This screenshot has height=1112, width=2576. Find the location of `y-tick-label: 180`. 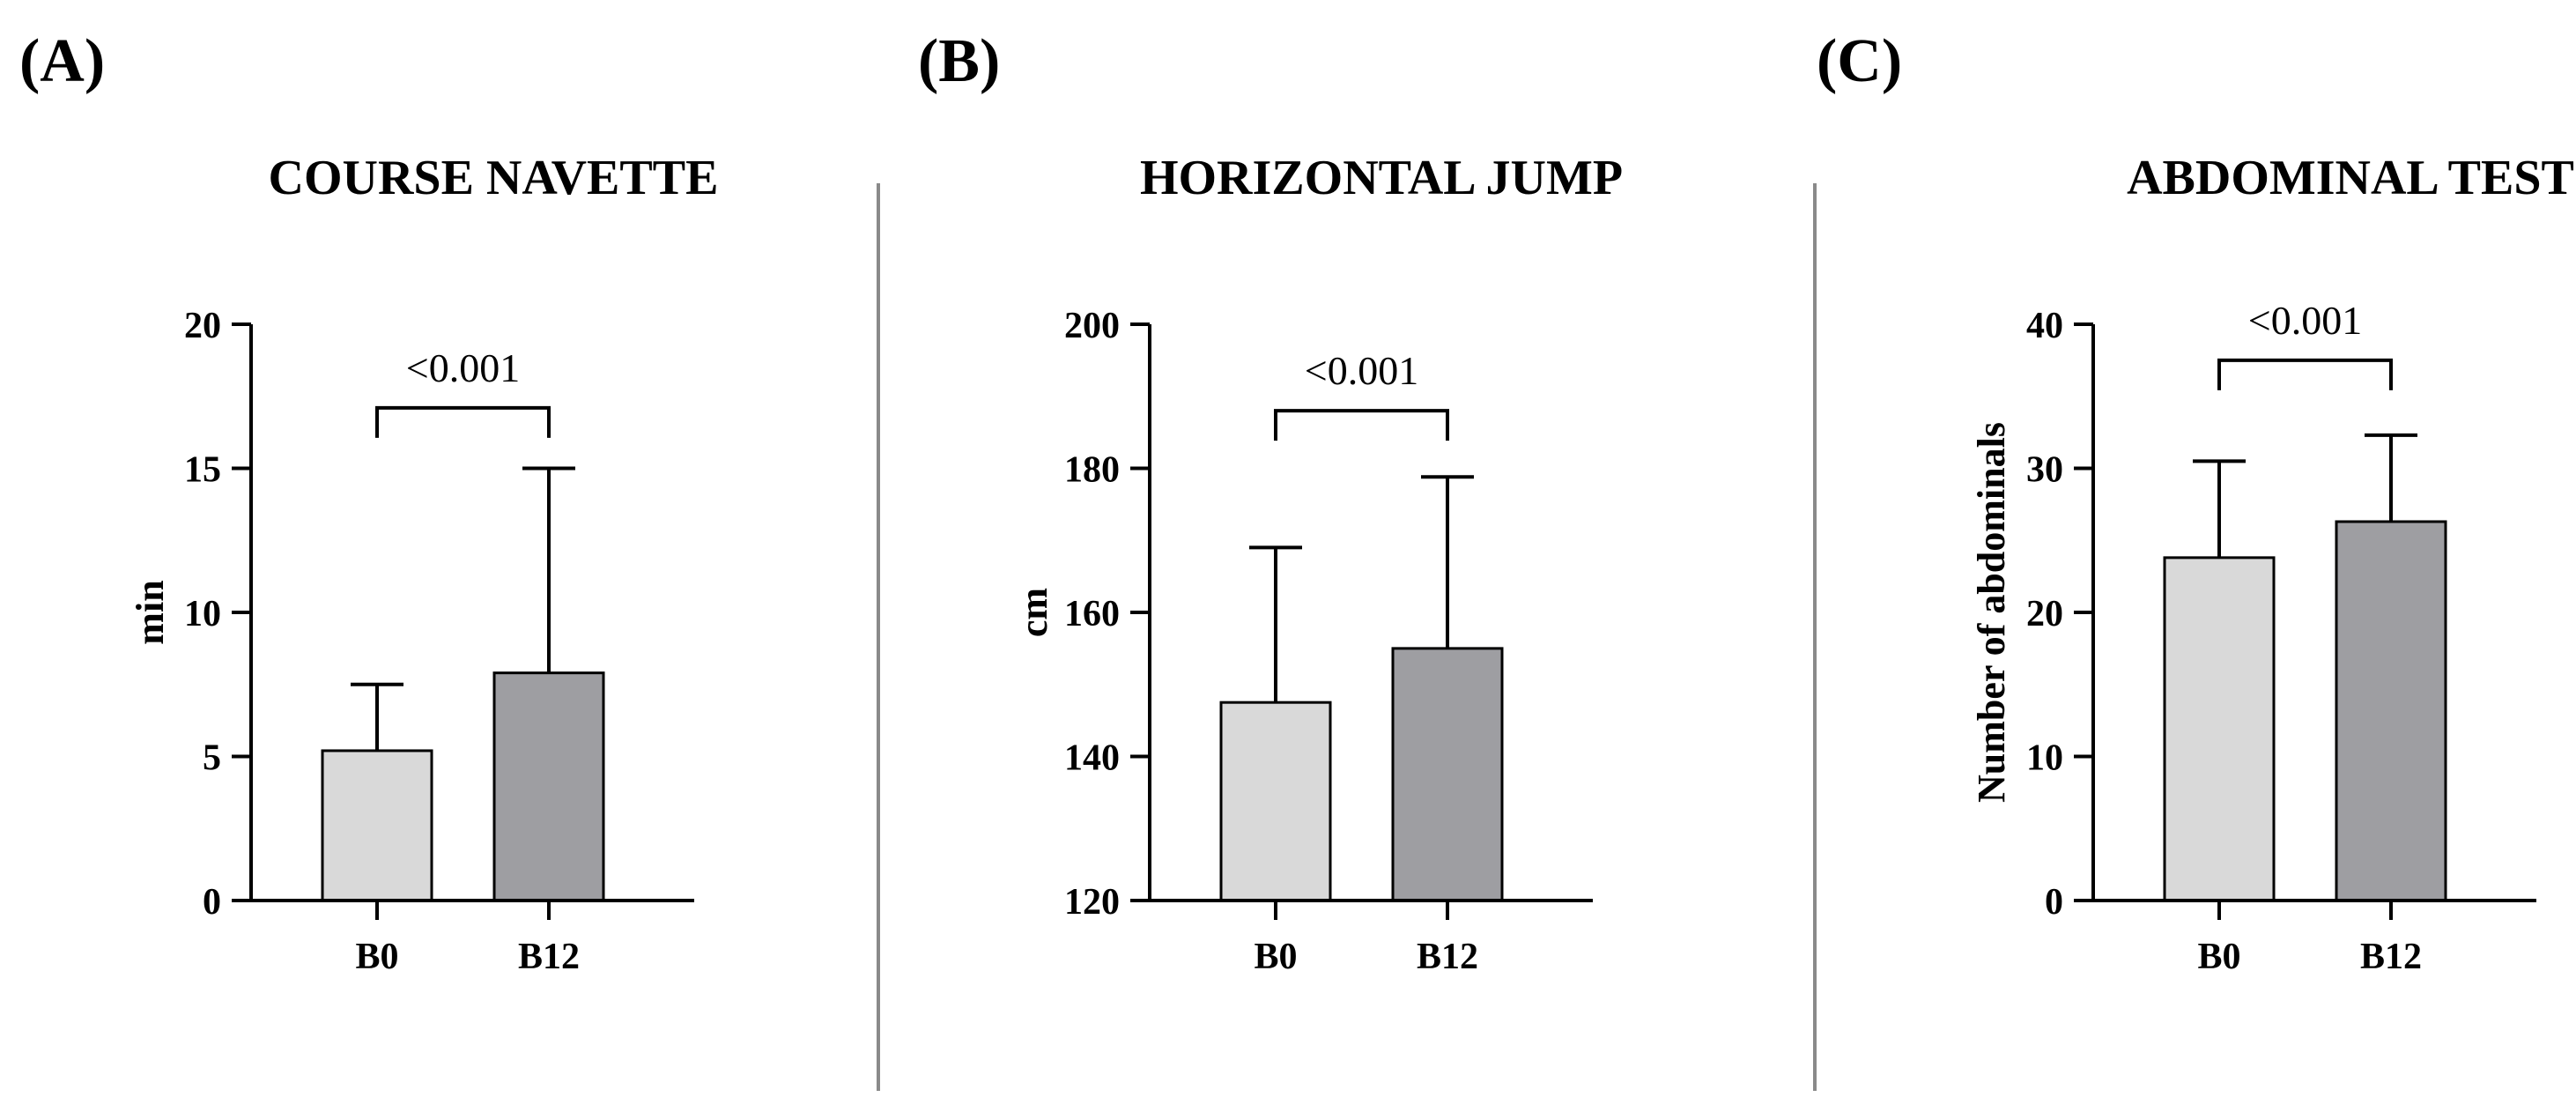

y-tick-label: 180 is located at coordinates (1092, 470).